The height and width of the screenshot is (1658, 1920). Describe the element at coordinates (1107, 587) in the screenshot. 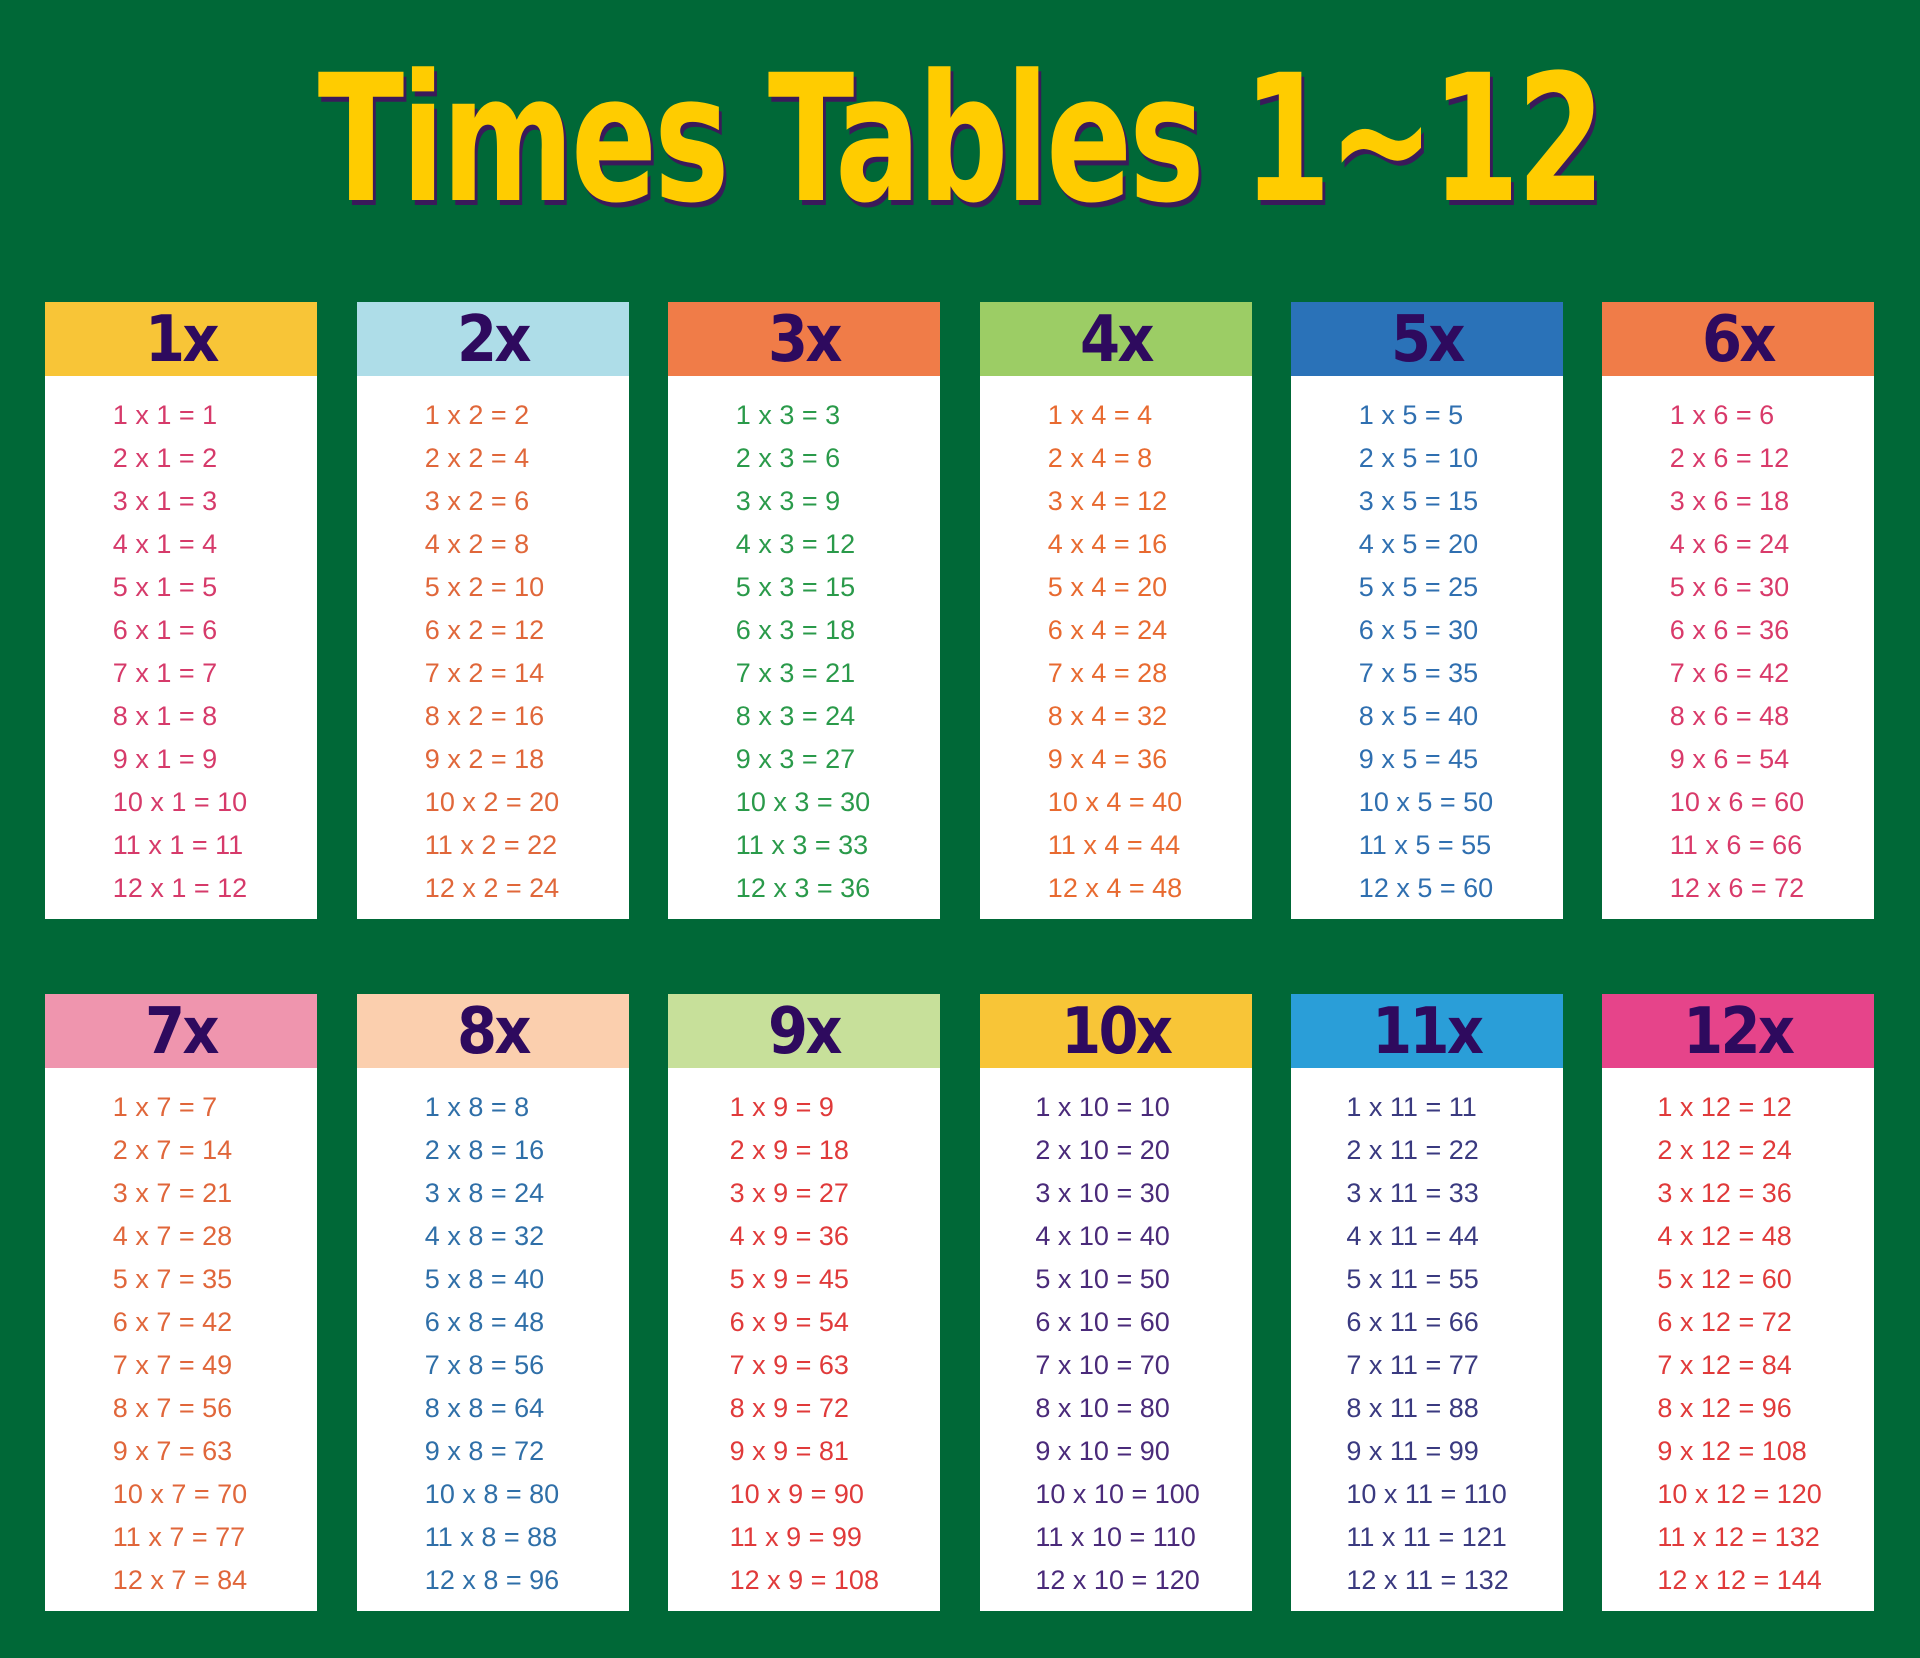

I see `table-row: 5 x 4 = 20` at that location.